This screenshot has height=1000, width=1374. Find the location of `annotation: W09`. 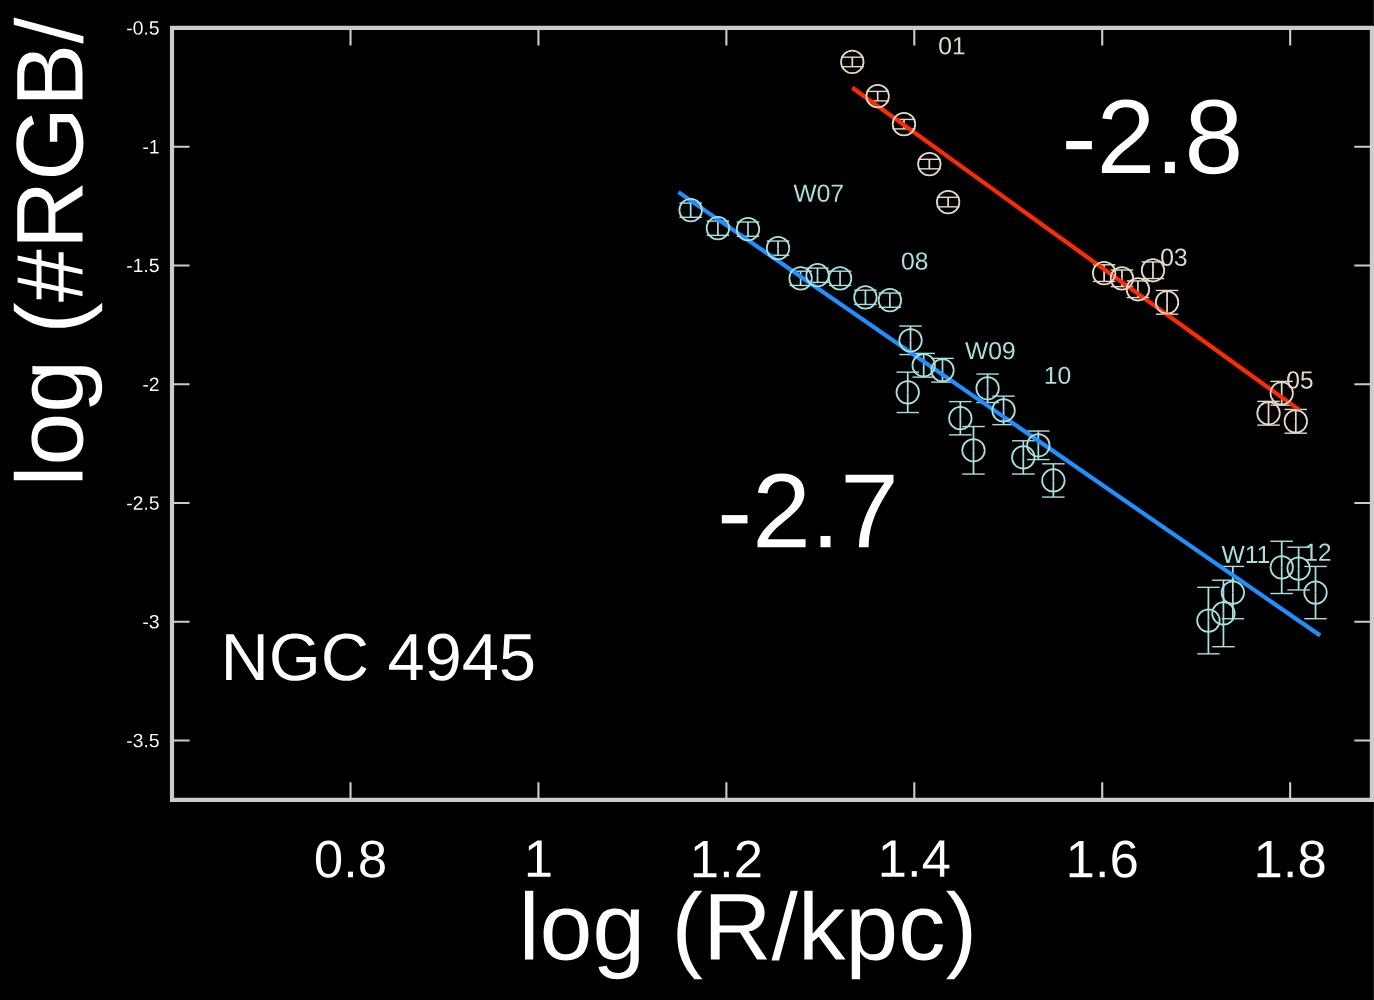

annotation: W09 is located at coordinates (990, 351).